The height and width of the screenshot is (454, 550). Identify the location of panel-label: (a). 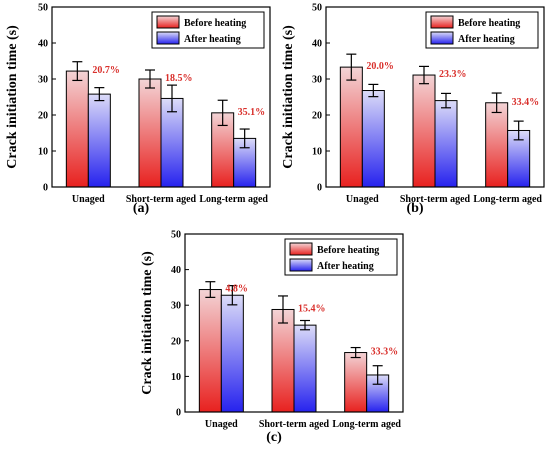
(141, 208).